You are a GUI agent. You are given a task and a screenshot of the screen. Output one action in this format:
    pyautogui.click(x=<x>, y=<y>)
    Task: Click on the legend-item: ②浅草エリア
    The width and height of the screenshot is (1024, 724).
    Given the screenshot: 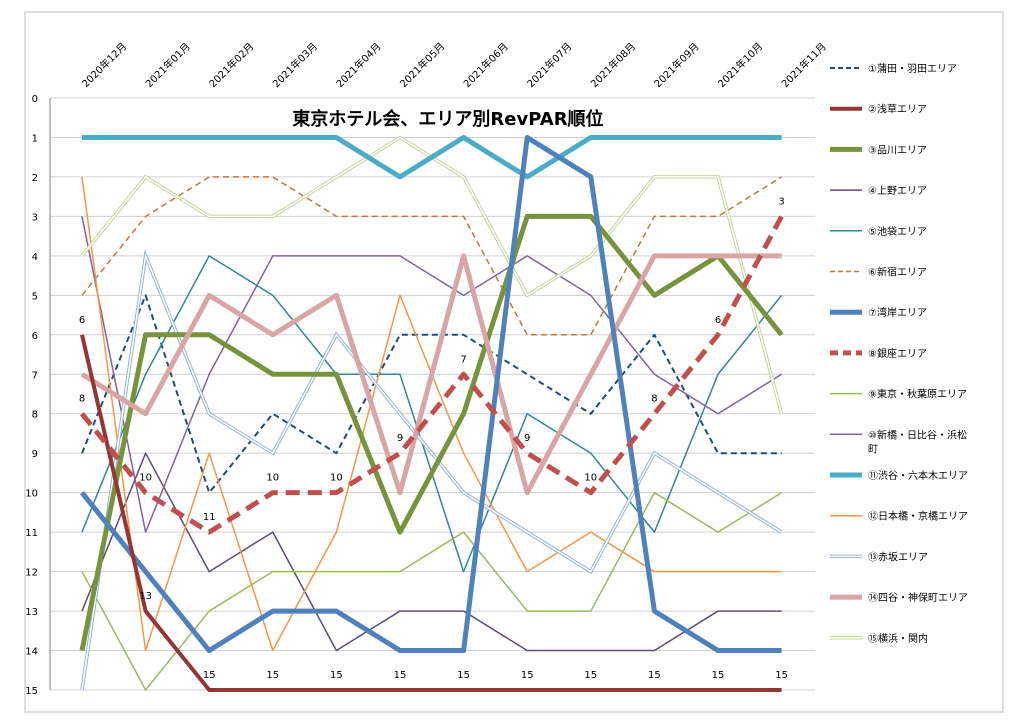 What is the action you would take?
    pyautogui.click(x=878, y=109)
    